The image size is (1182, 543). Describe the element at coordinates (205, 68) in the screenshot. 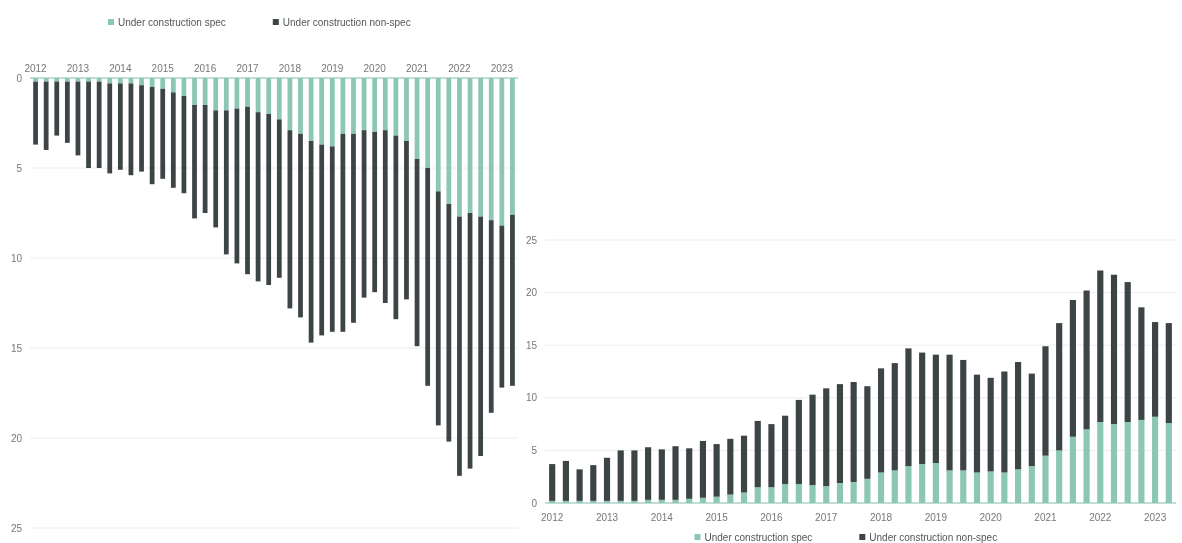

I see `x-tick-label: 2016` at that location.